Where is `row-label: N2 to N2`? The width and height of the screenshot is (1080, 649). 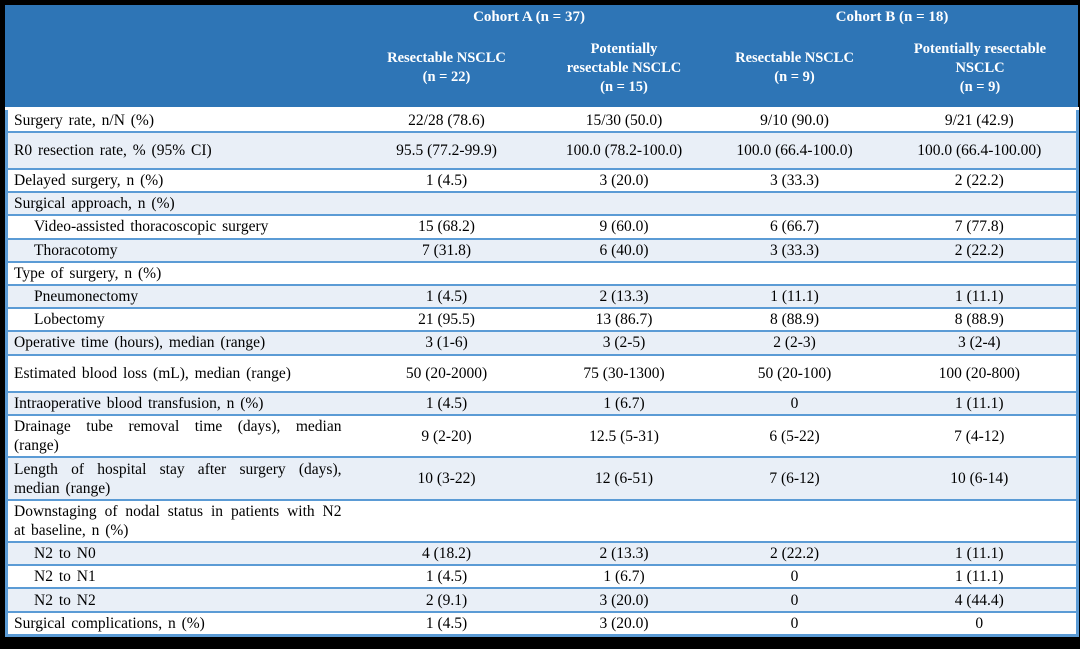 row-label: N2 to N2 is located at coordinates (179, 599).